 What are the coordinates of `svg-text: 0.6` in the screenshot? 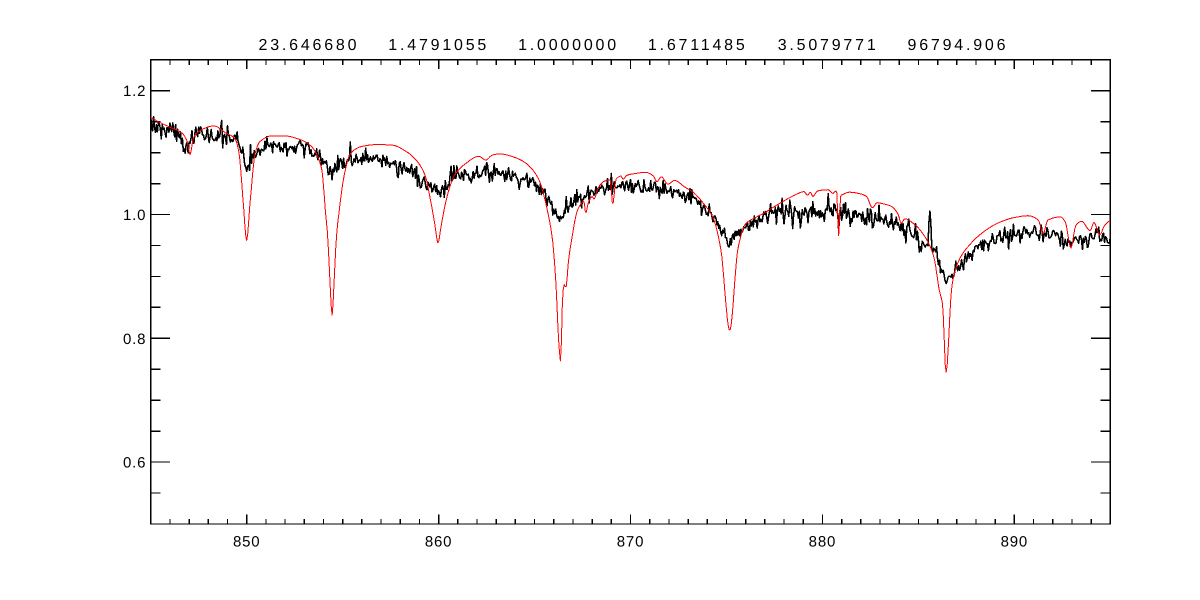 It's located at (134, 463).